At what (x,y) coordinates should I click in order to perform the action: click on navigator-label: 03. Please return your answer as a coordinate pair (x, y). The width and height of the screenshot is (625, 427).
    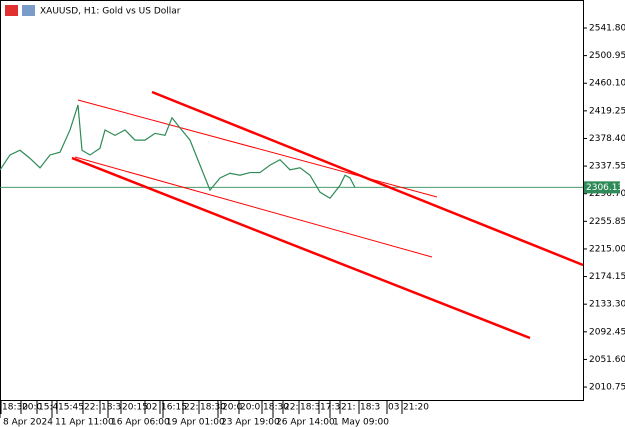
    Looking at the image, I should click on (393, 408).